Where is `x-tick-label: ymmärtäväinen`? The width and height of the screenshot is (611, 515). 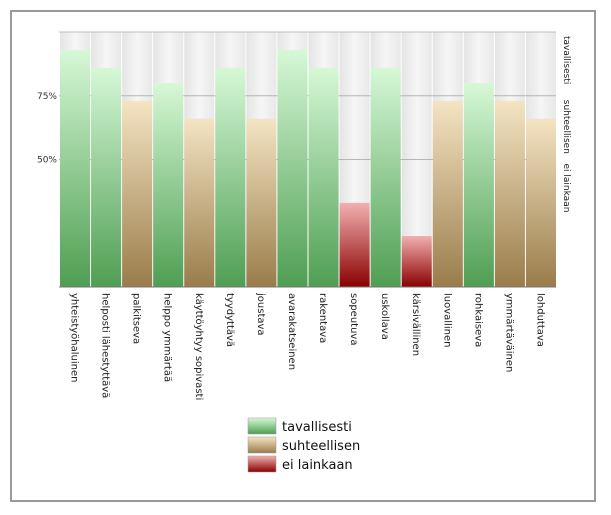 x-tick-label: ymmärtäväinen is located at coordinates (508, 332).